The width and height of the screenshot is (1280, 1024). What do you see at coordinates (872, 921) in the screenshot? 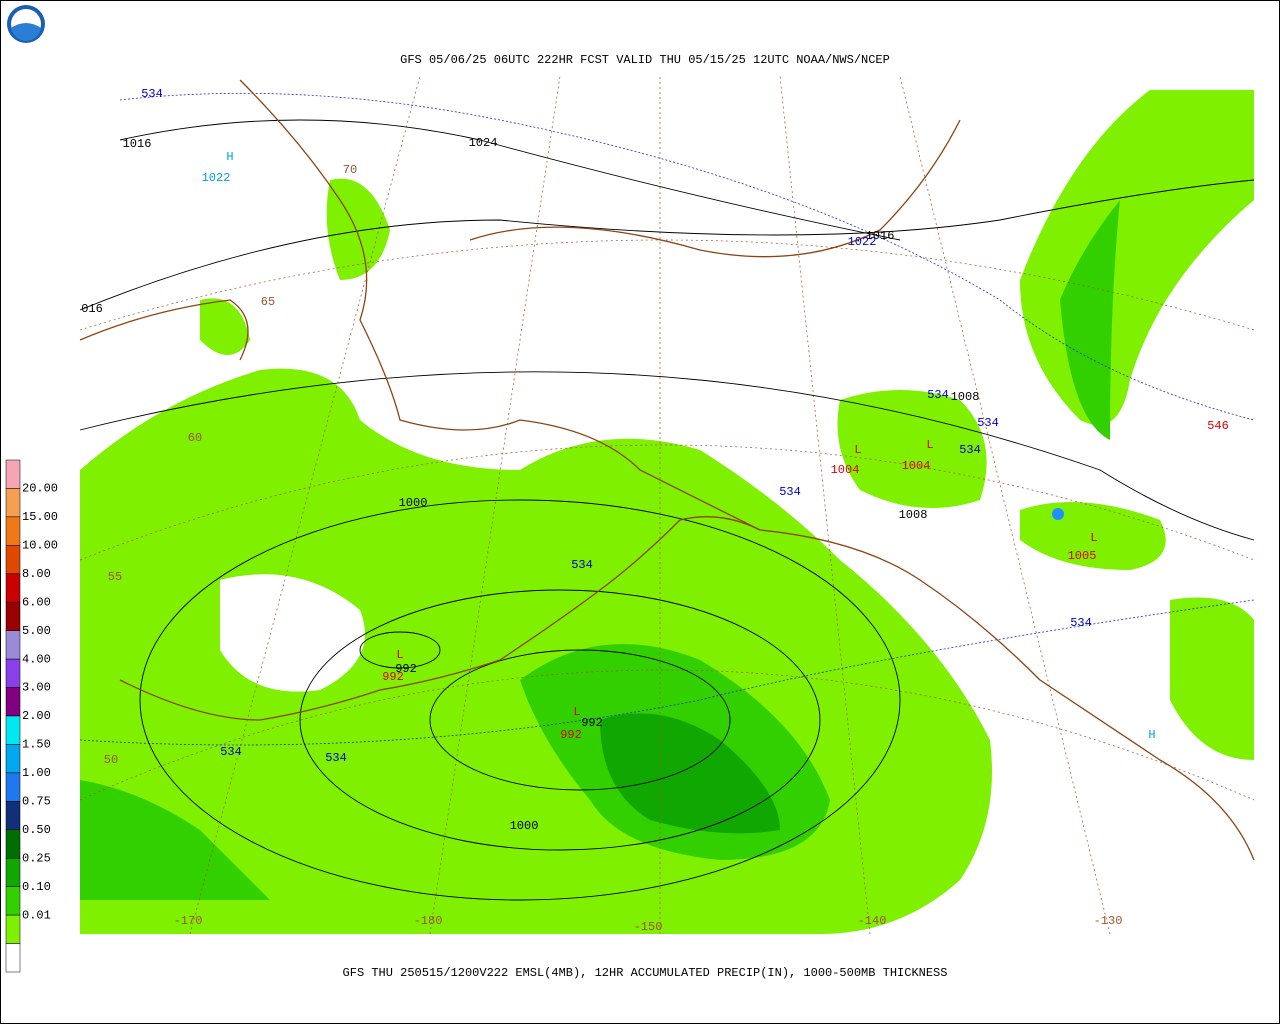
I see `map-label: -140` at bounding box center [872, 921].